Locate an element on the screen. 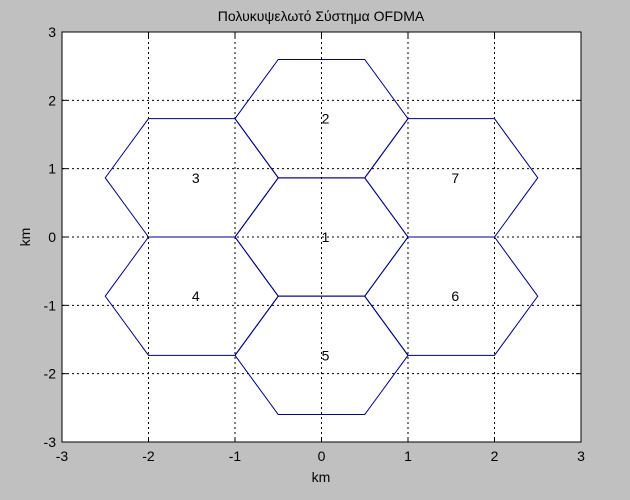  y-axis-label: km is located at coordinates (25, 237).